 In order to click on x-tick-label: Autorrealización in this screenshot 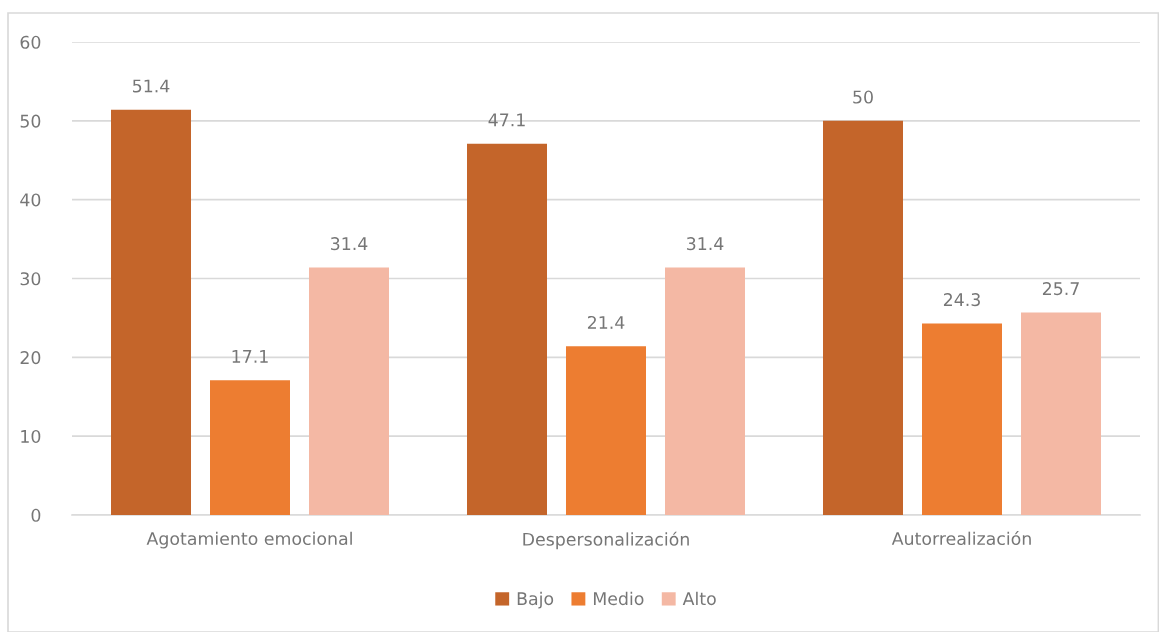, I will do `click(961, 538)`.